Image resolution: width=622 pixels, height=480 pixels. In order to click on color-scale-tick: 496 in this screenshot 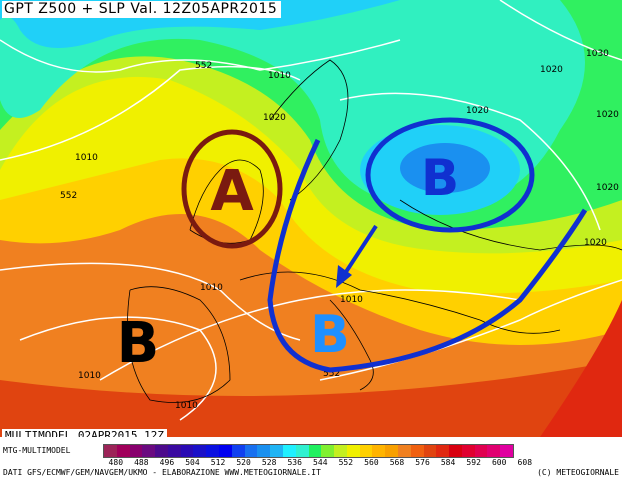, I will do `click(167, 462)`.